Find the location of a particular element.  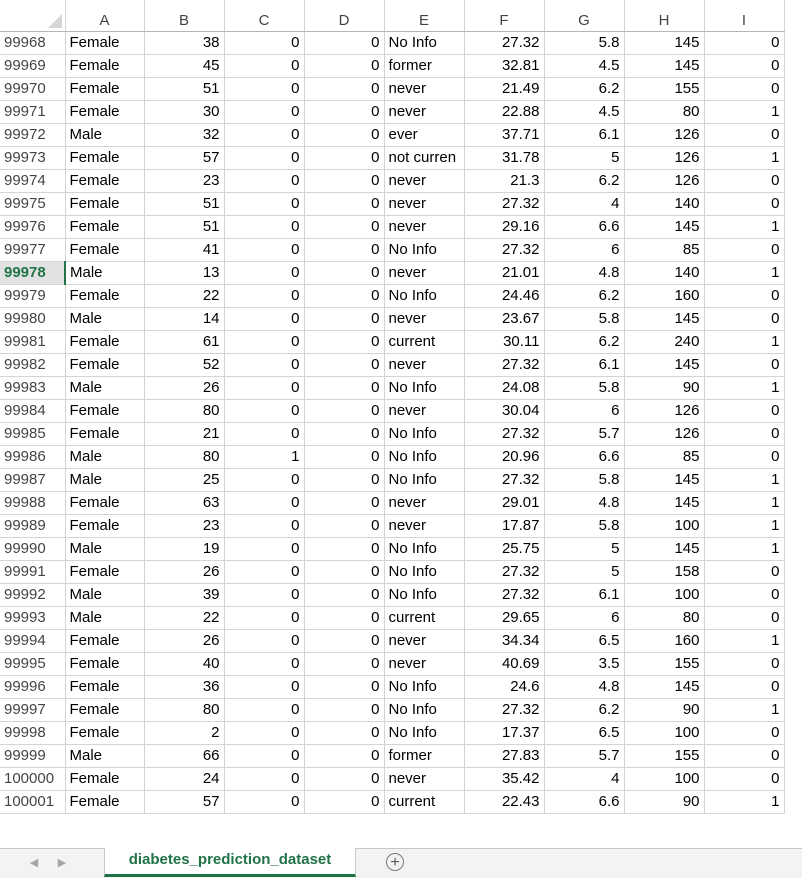

cell-b: 23 is located at coordinates (184, 181).